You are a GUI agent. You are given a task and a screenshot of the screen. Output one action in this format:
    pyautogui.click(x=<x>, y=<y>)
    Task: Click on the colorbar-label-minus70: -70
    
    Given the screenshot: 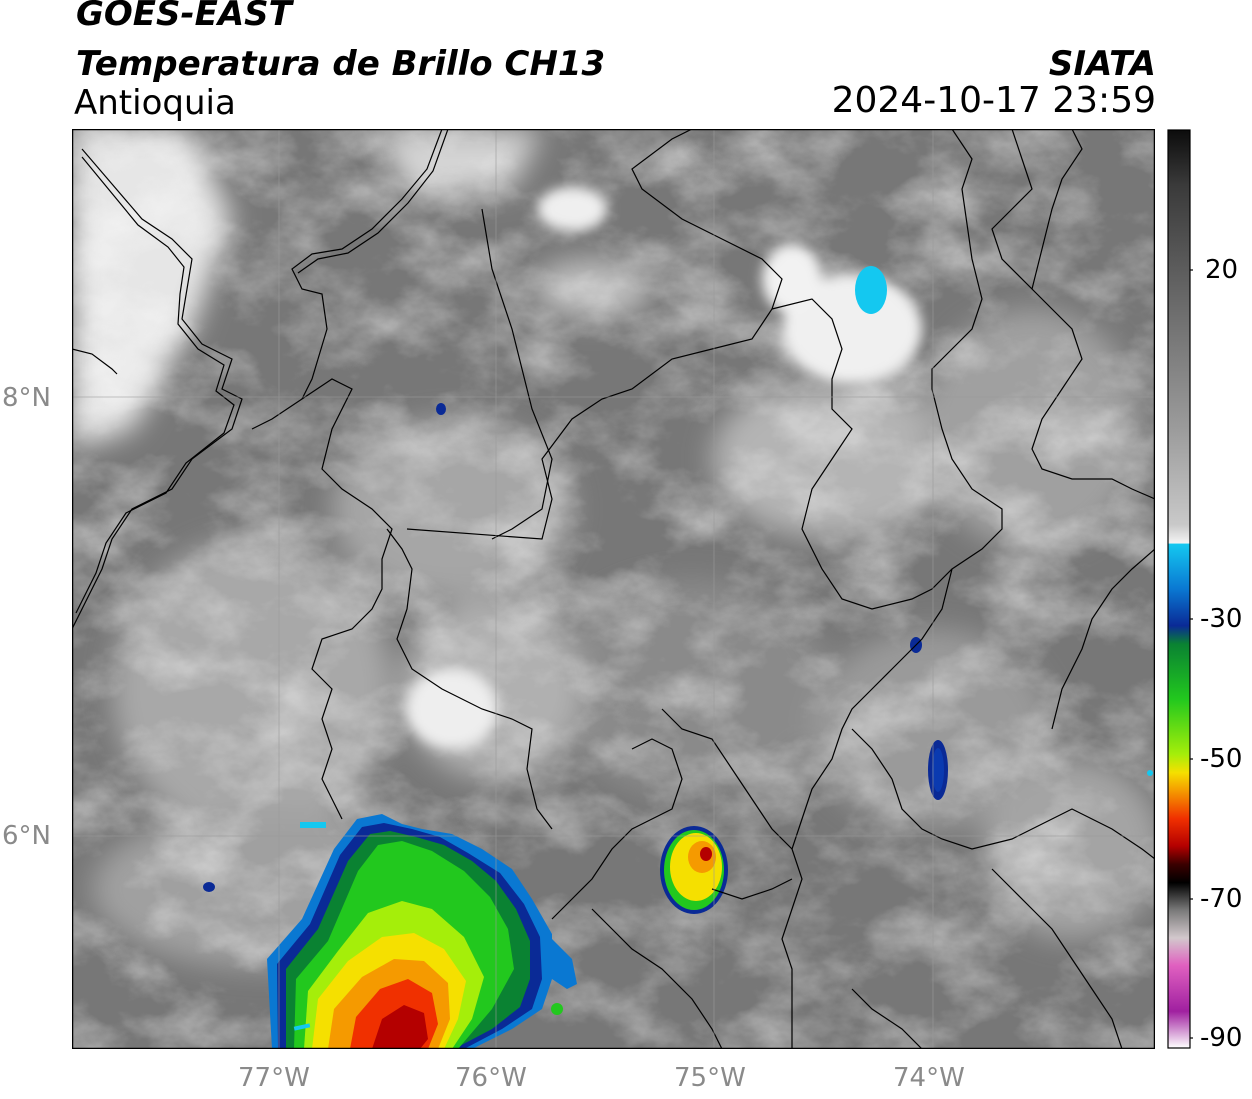 What is the action you would take?
    pyautogui.click(x=1221, y=899)
    